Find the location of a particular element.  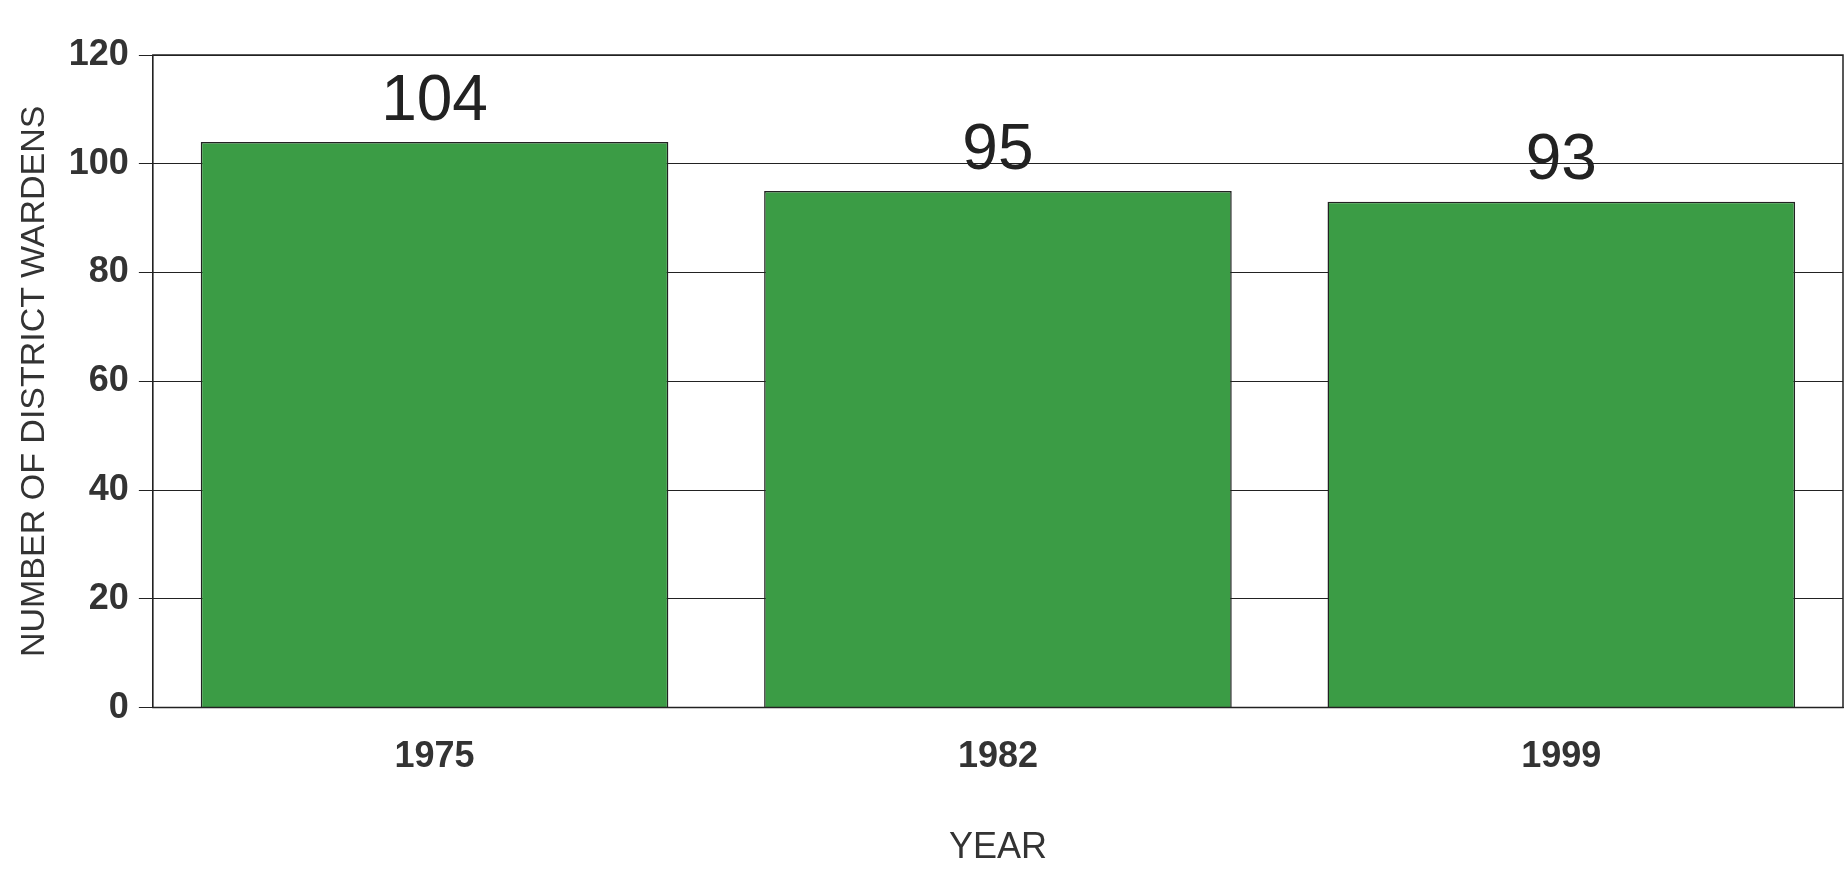

y-tick-label: 120 is located at coordinates (98, 52).